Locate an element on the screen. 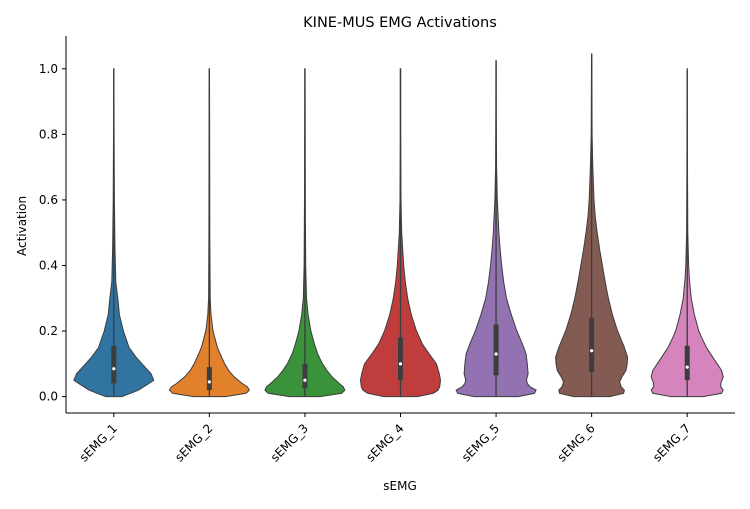 This screenshot has height=509, width=750. x-tick-label: sEMG_1 is located at coordinates (98, 442).